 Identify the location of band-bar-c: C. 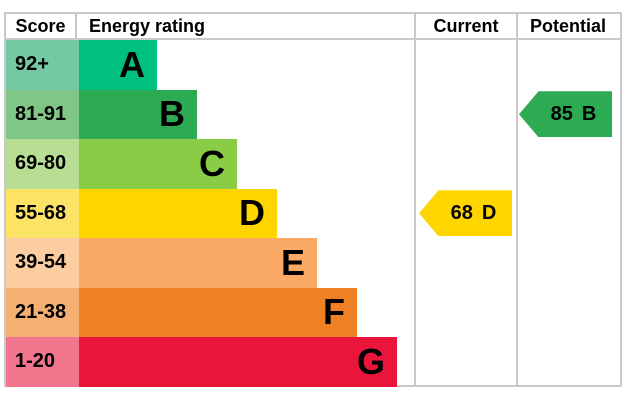
(158, 164).